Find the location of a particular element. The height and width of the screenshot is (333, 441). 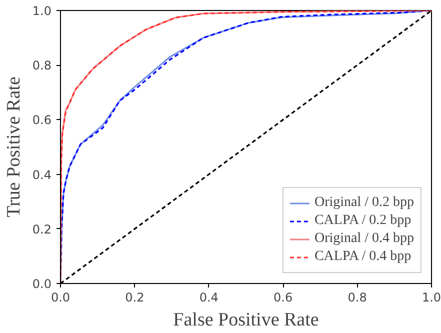

y-tick-label: 1.0 is located at coordinates (42, 11).